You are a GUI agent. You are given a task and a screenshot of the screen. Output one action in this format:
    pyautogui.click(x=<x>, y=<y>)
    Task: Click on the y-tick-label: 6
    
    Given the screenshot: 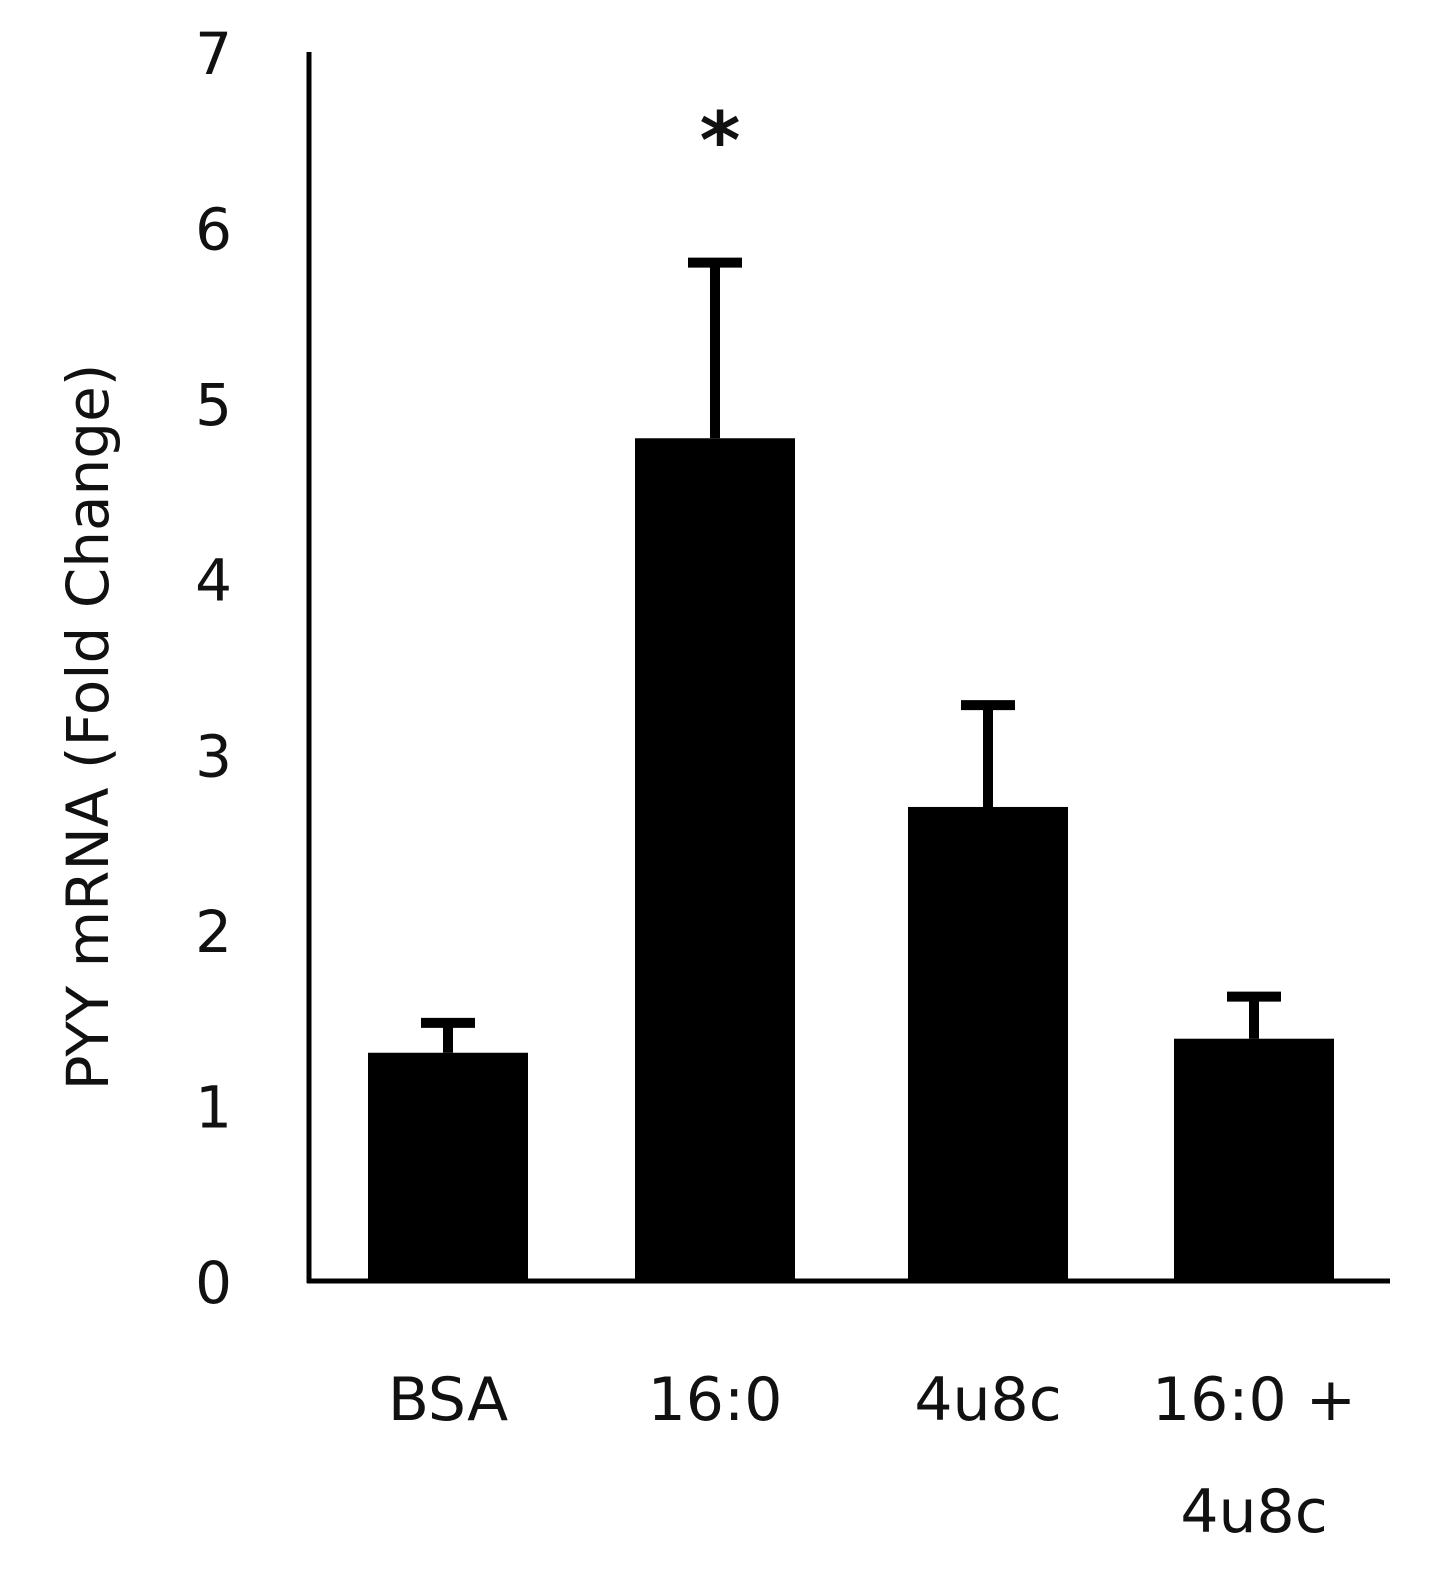 What is the action you would take?
    pyautogui.click(x=213, y=230)
    